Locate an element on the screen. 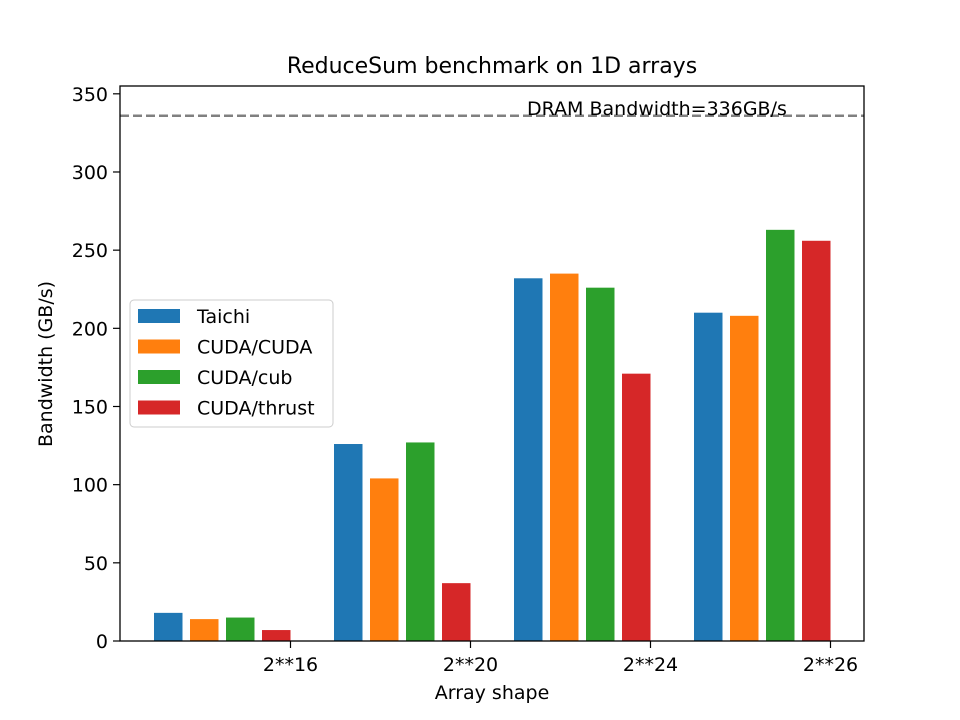 This screenshot has width=960, height=720. legend-label: CUDA/thrust is located at coordinates (256, 409).